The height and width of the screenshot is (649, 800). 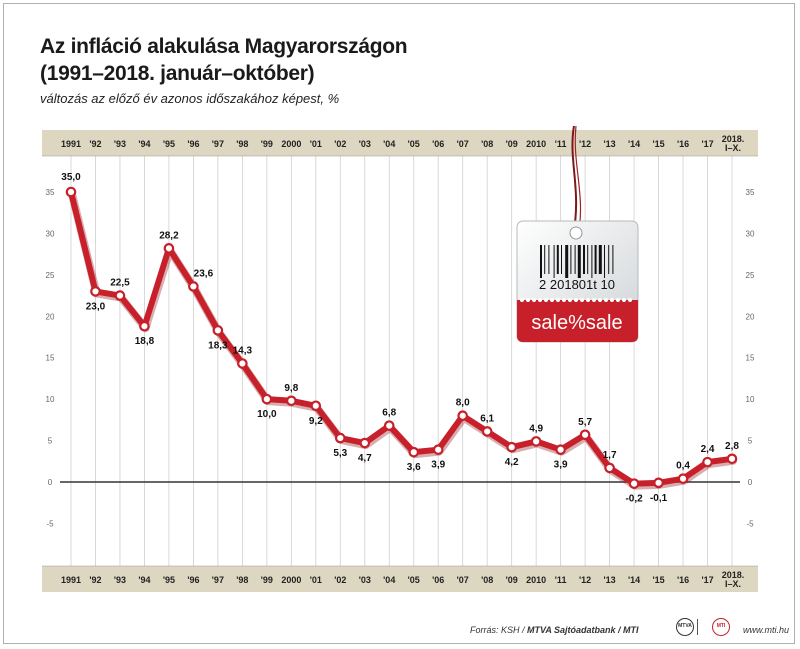 I want to click on y-tick-label-left: 5, so click(x=50, y=441).